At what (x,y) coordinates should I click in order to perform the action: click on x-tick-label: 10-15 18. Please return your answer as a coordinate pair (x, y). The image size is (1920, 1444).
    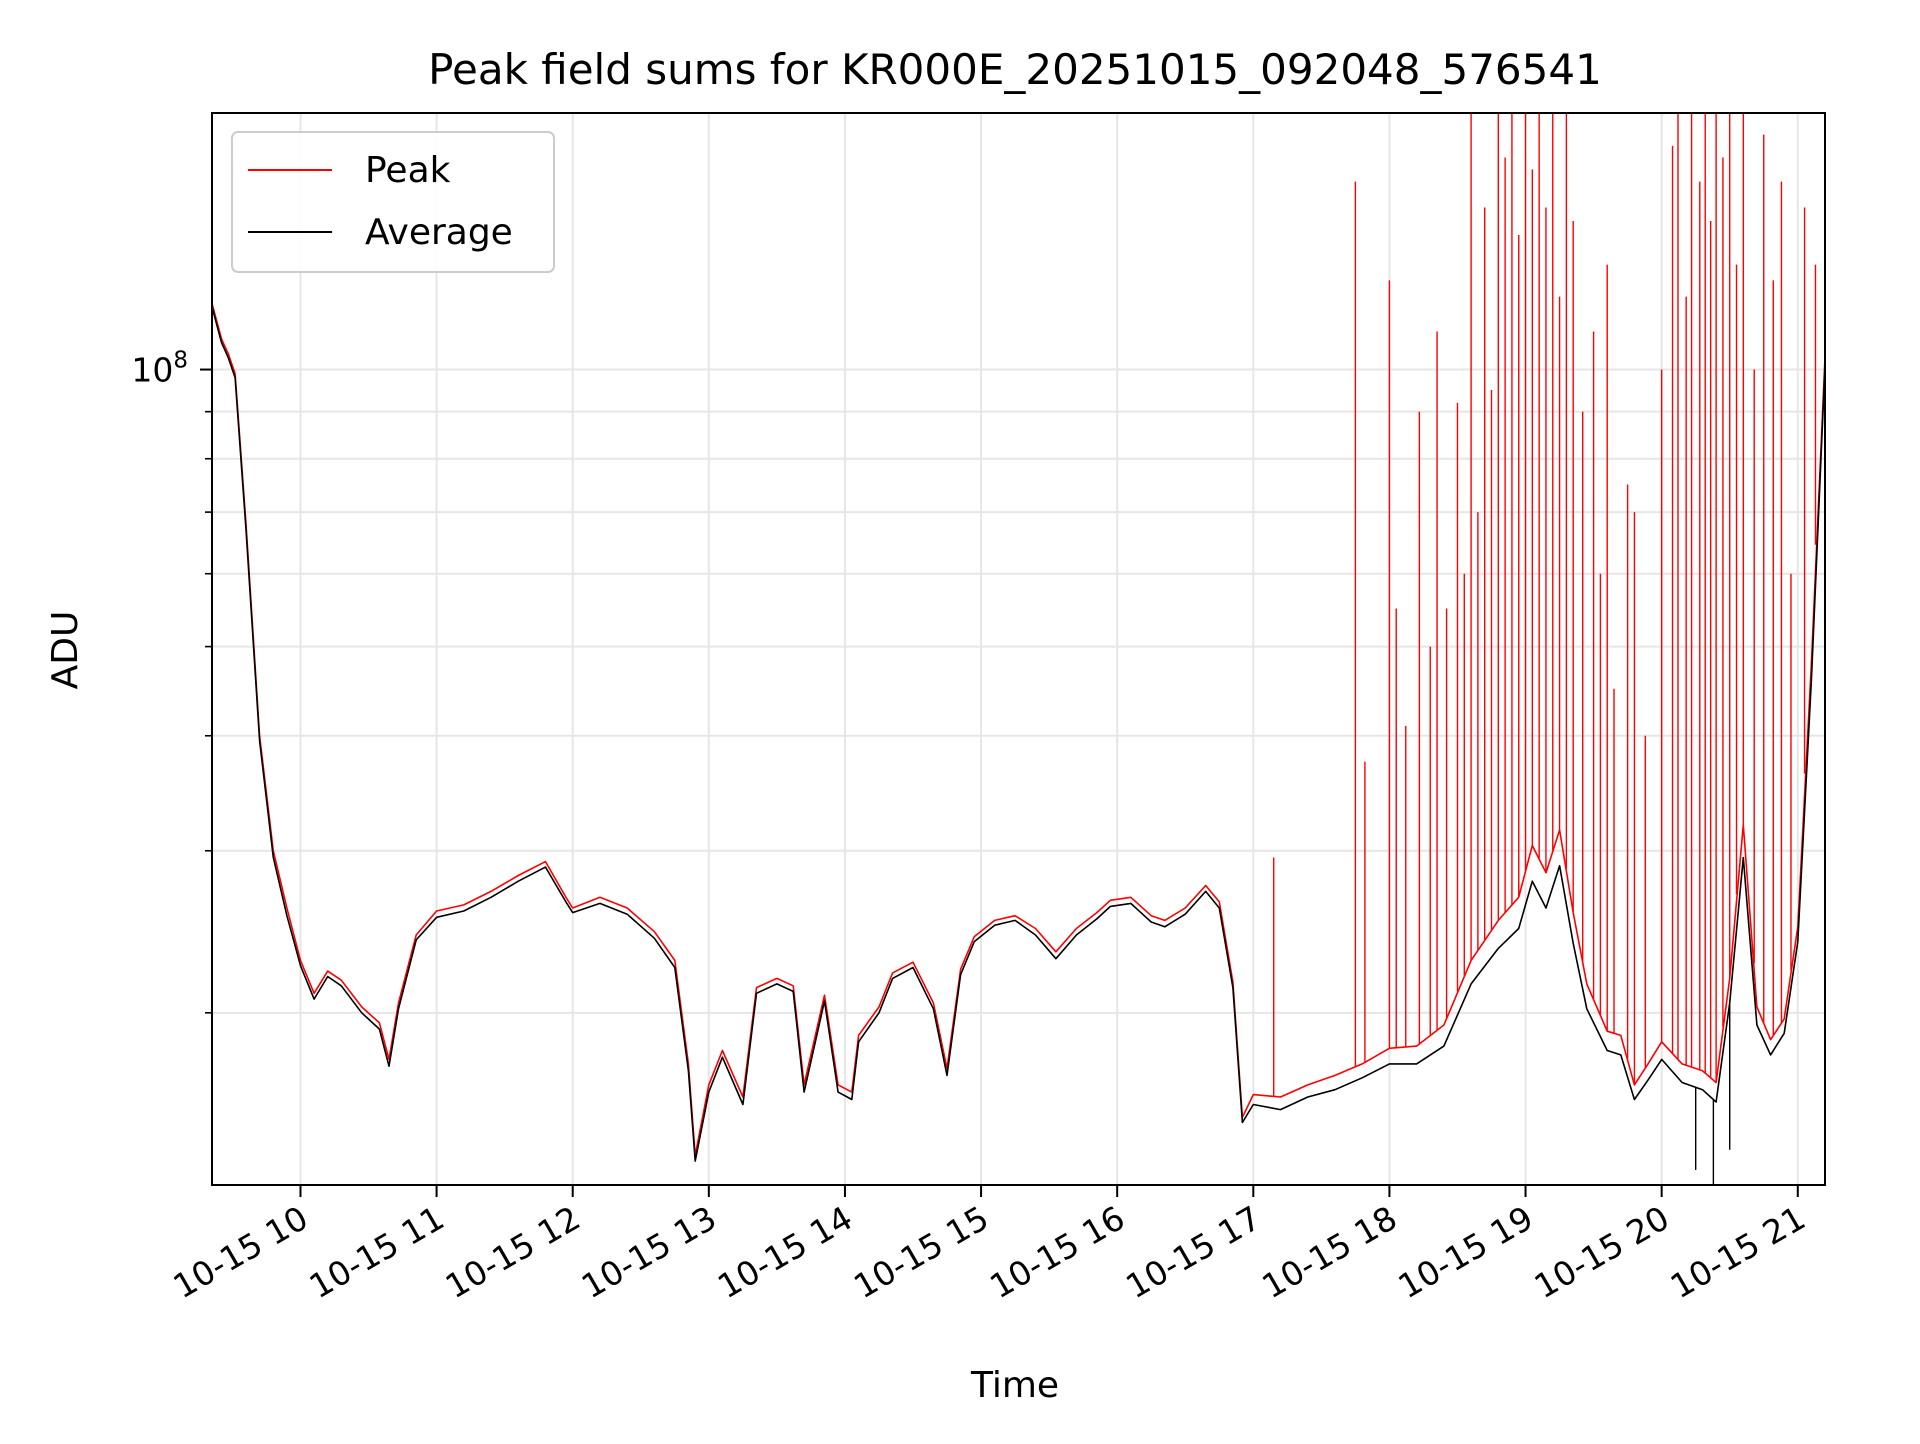
    Looking at the image, I should click on (1329, 1252).